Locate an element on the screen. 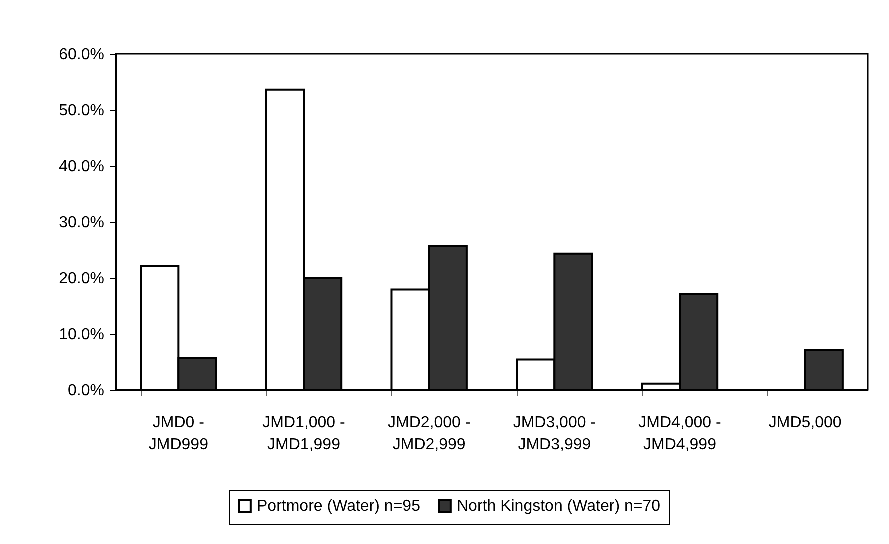 This screenshot has height=544, width=889. y-tick-label: 60.0% is located at coordinates (81, 55).